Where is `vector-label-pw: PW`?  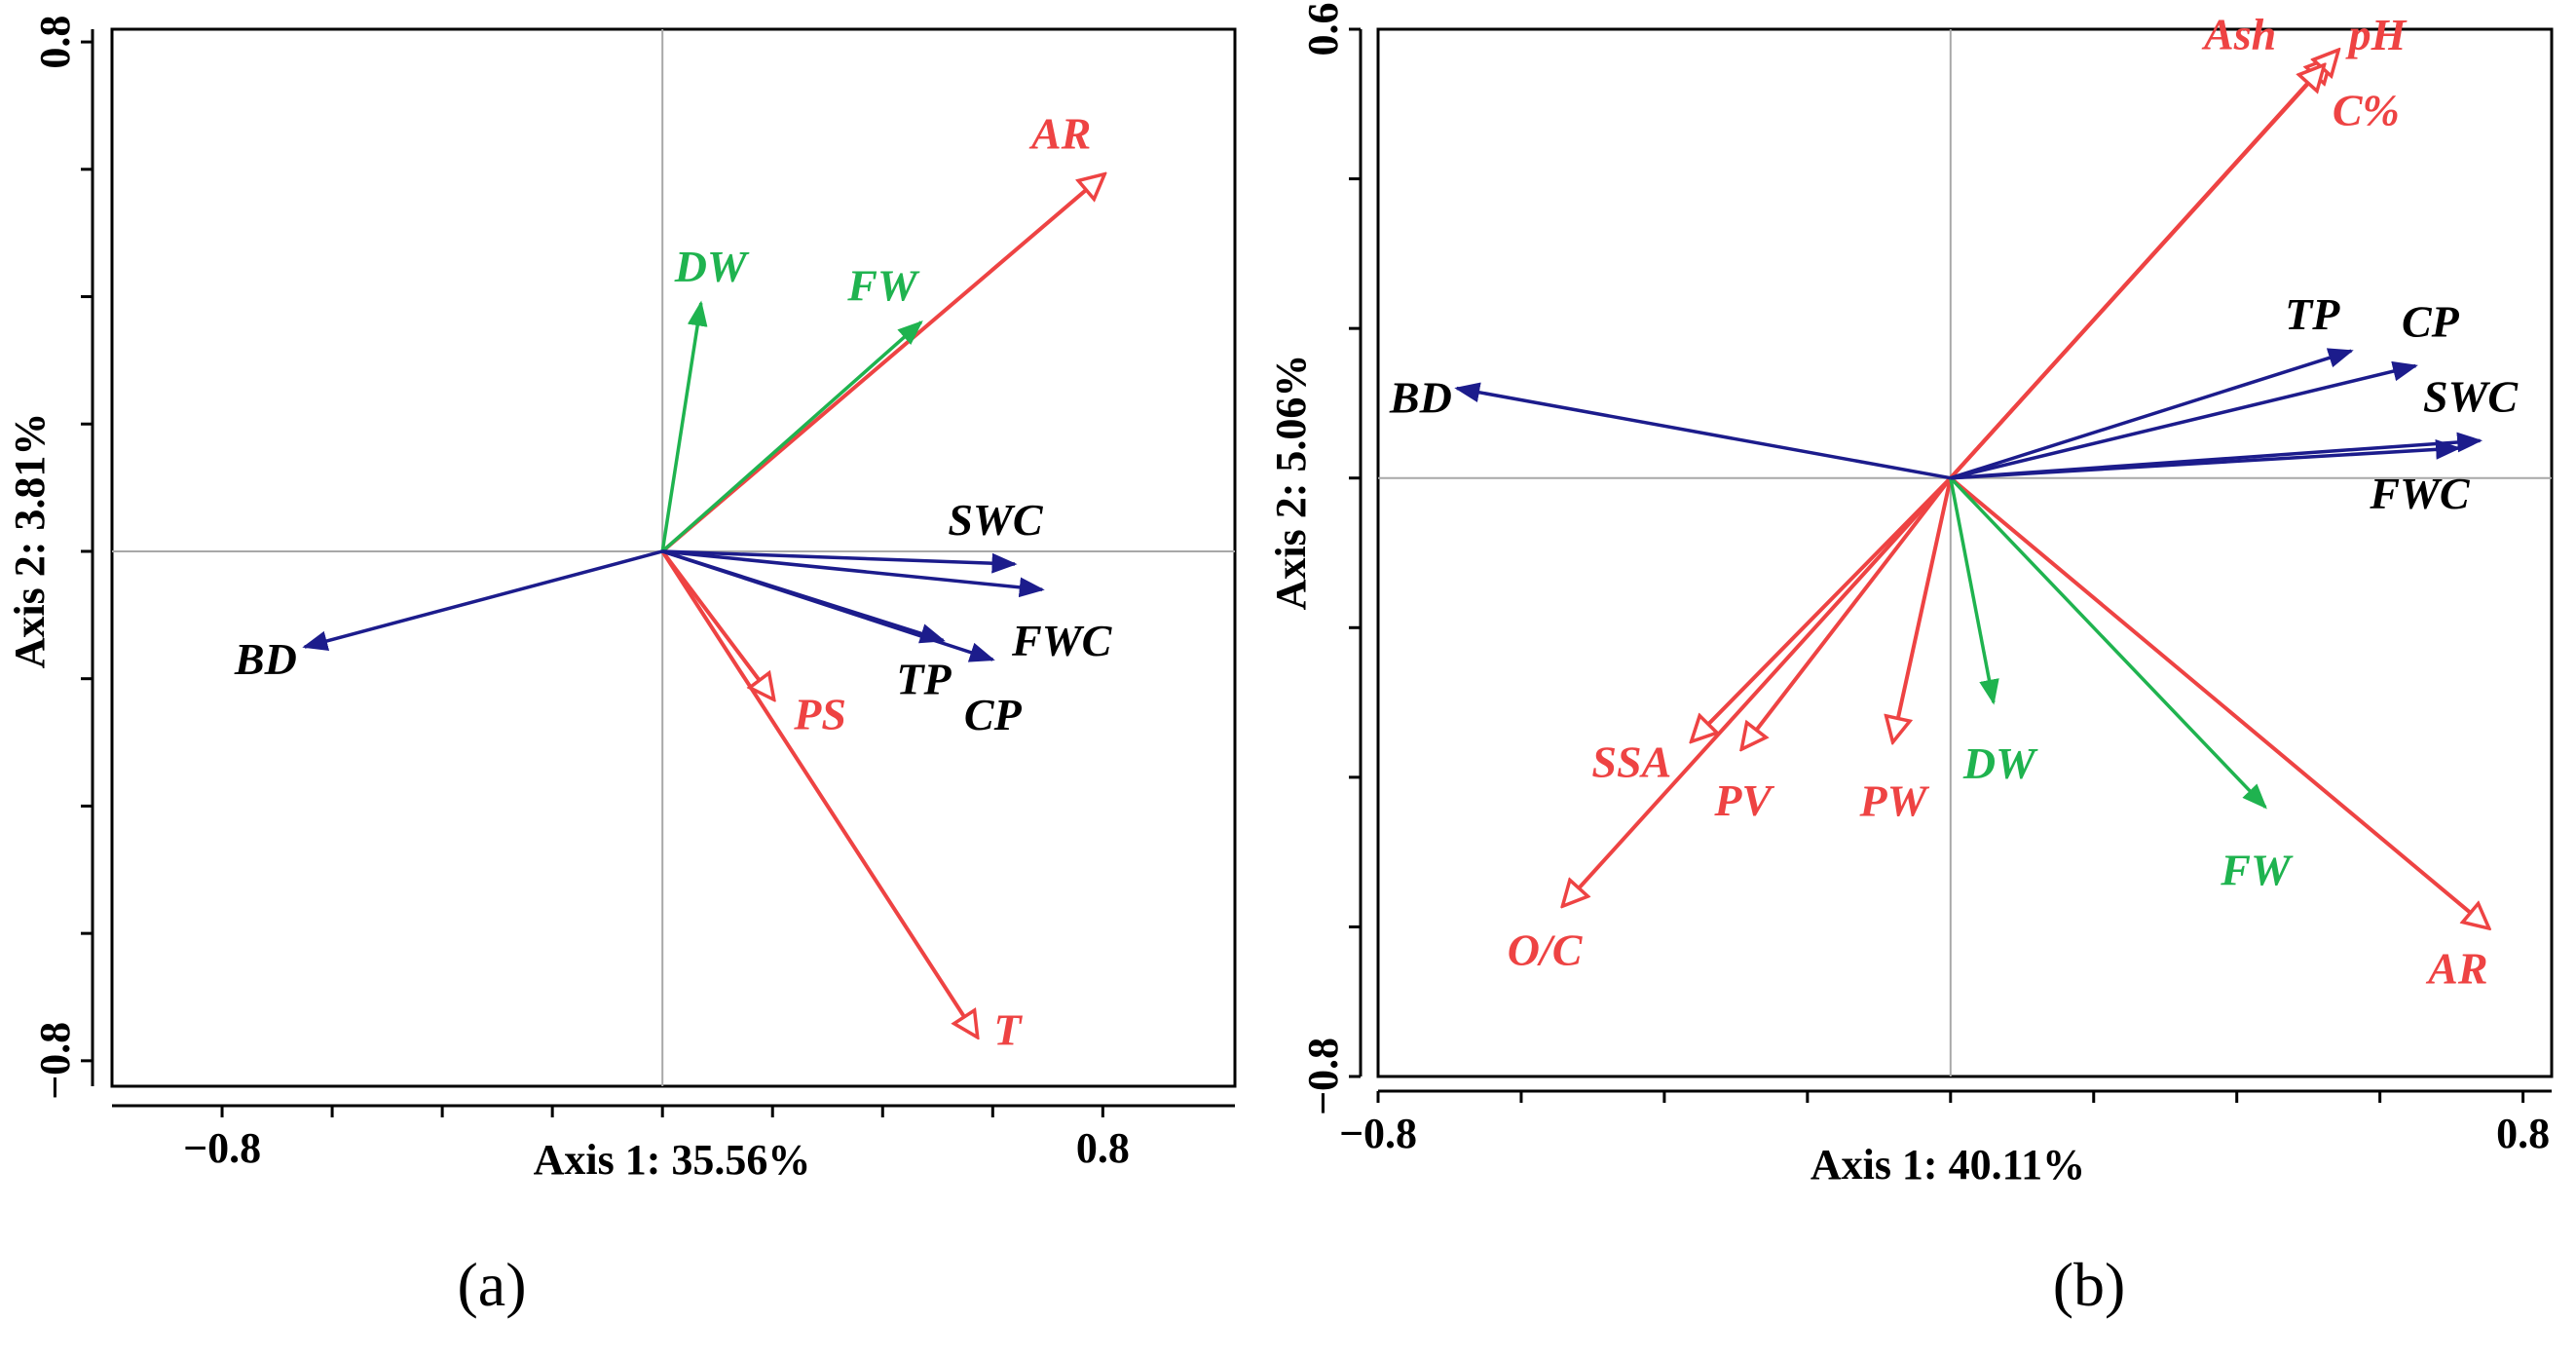 vector-label-pw: PW is located at coordinates (1894, 800).